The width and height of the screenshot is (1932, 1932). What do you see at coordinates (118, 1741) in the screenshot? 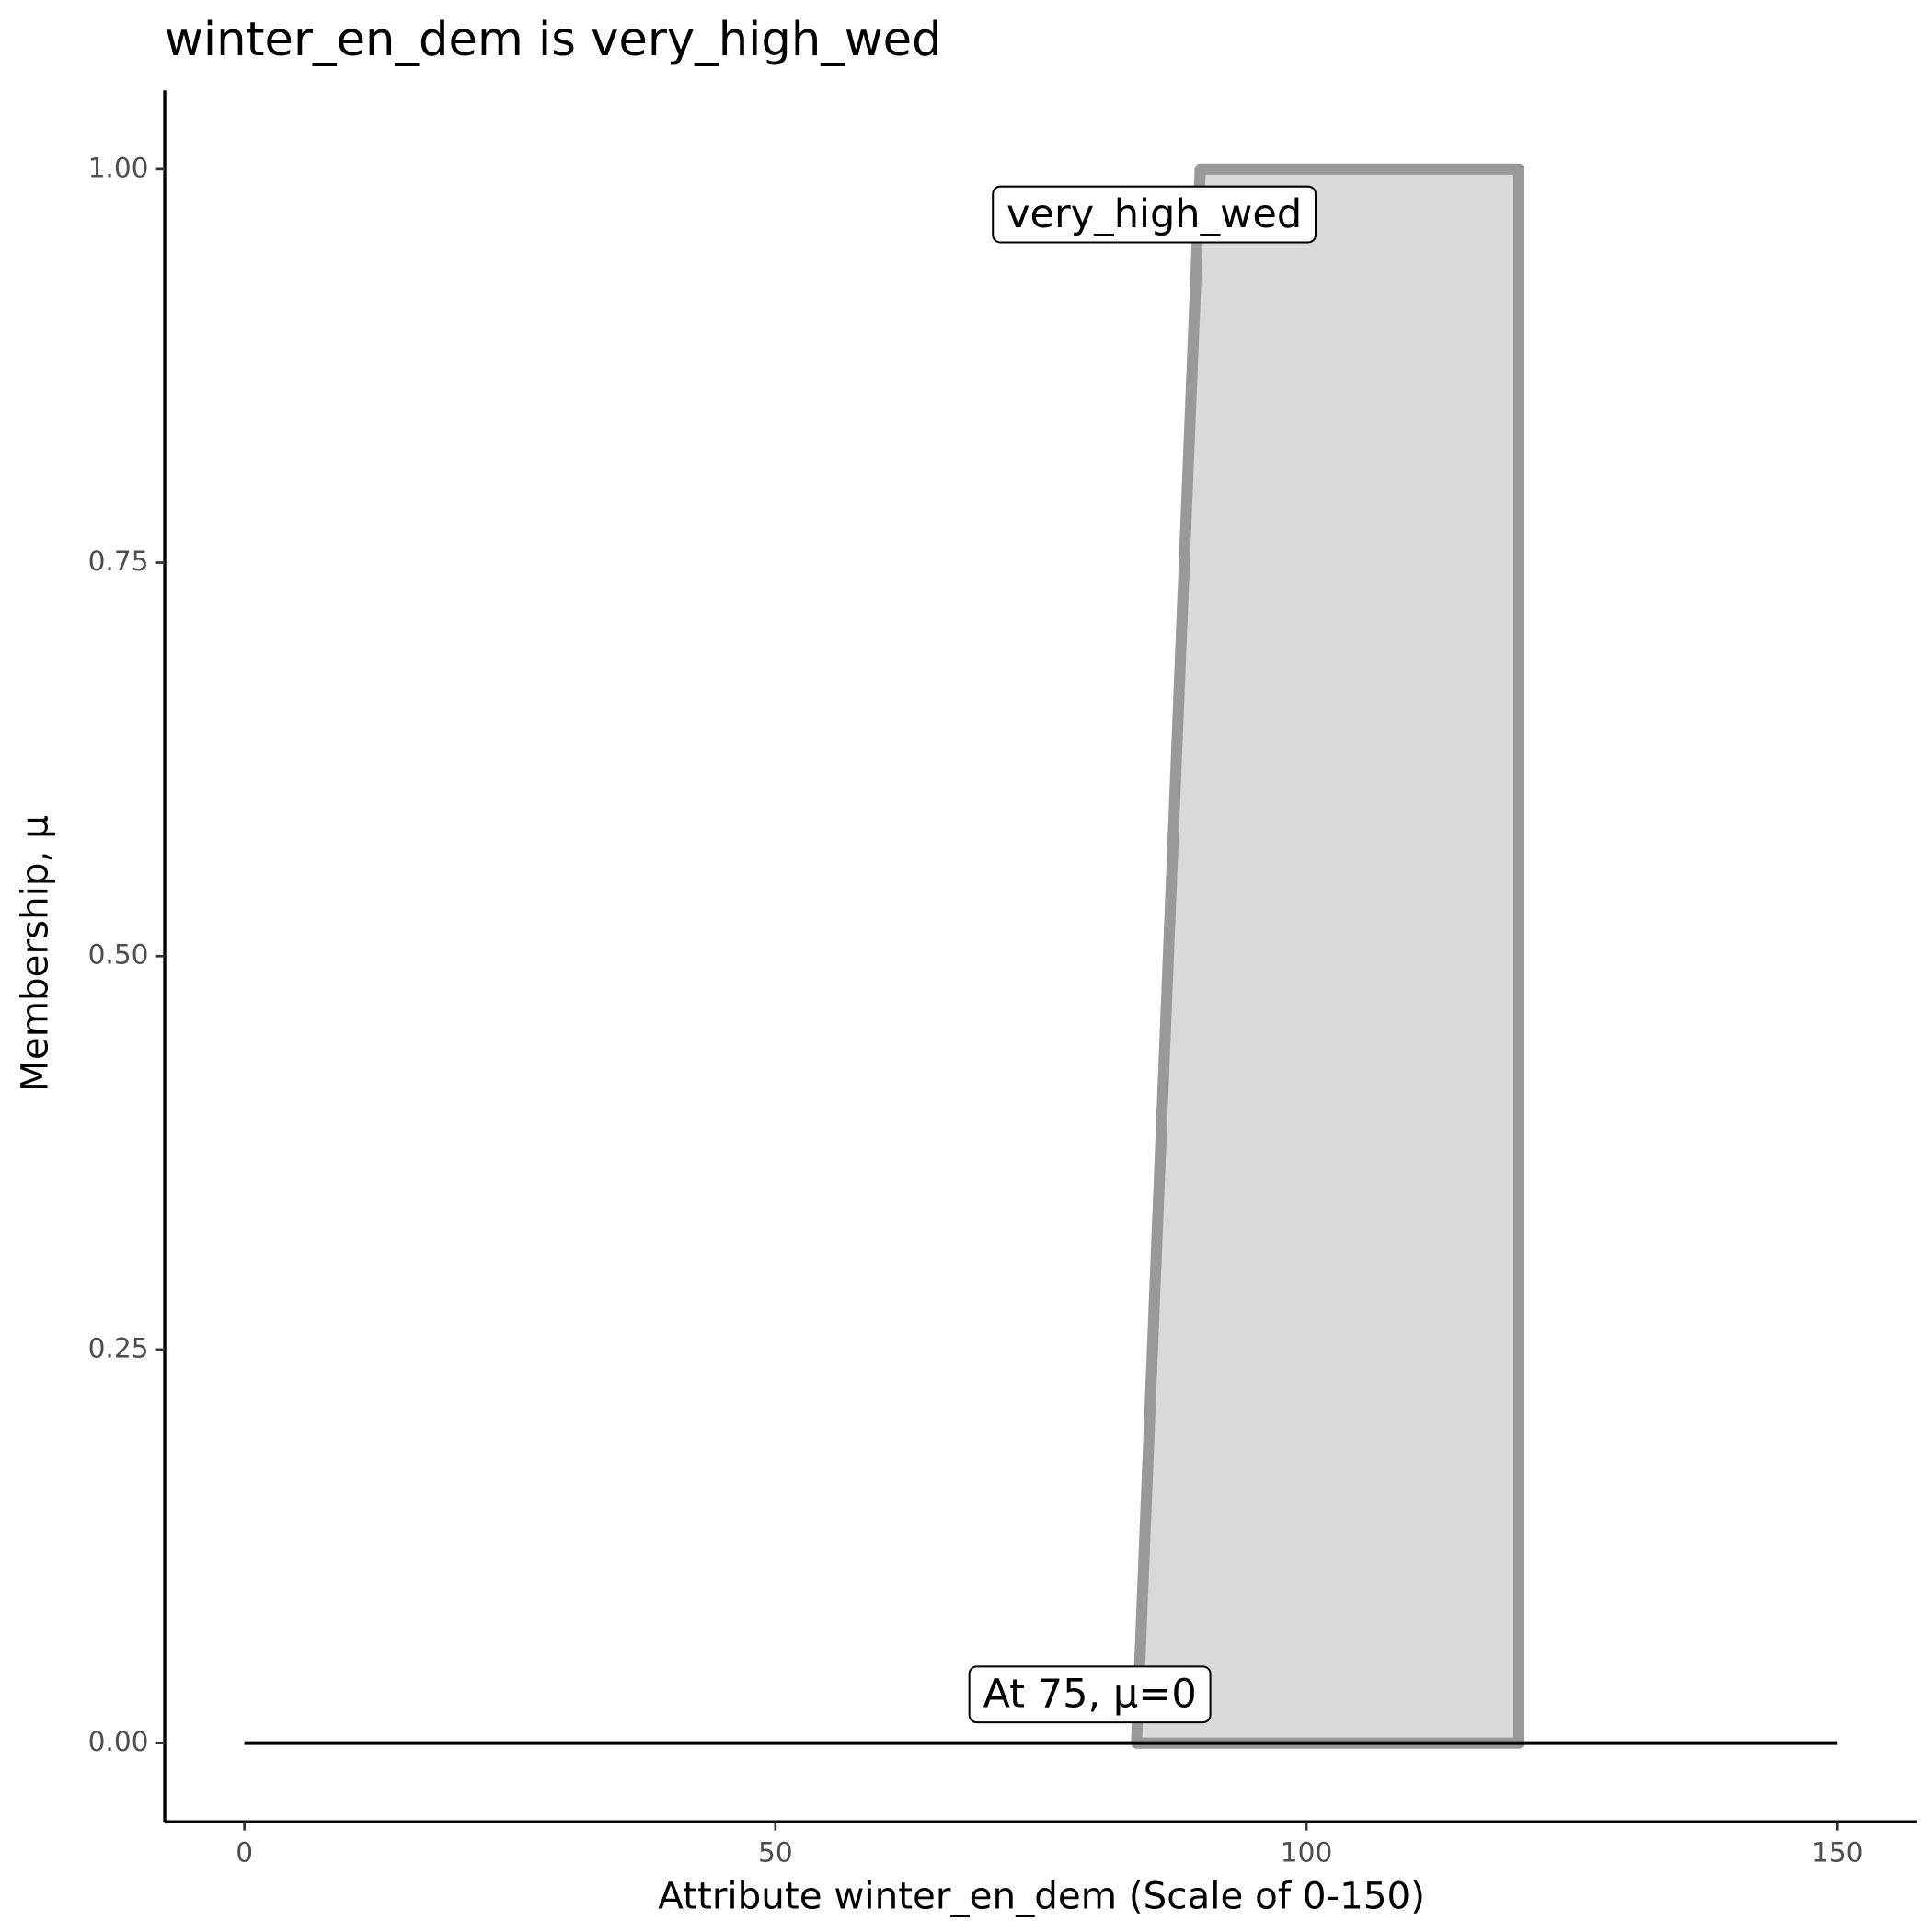
I see `y-tick-label: 0.00` at bounding box center [118, 1741].